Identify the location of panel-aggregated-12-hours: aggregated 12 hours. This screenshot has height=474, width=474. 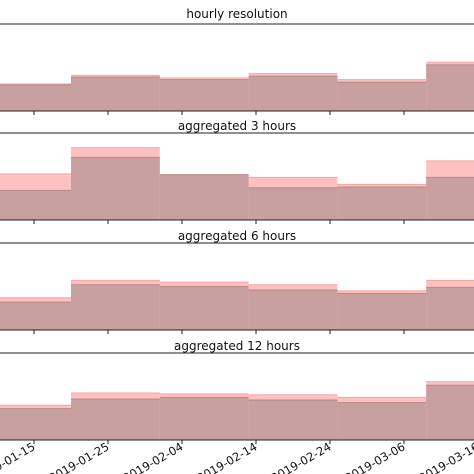
(237, 346).